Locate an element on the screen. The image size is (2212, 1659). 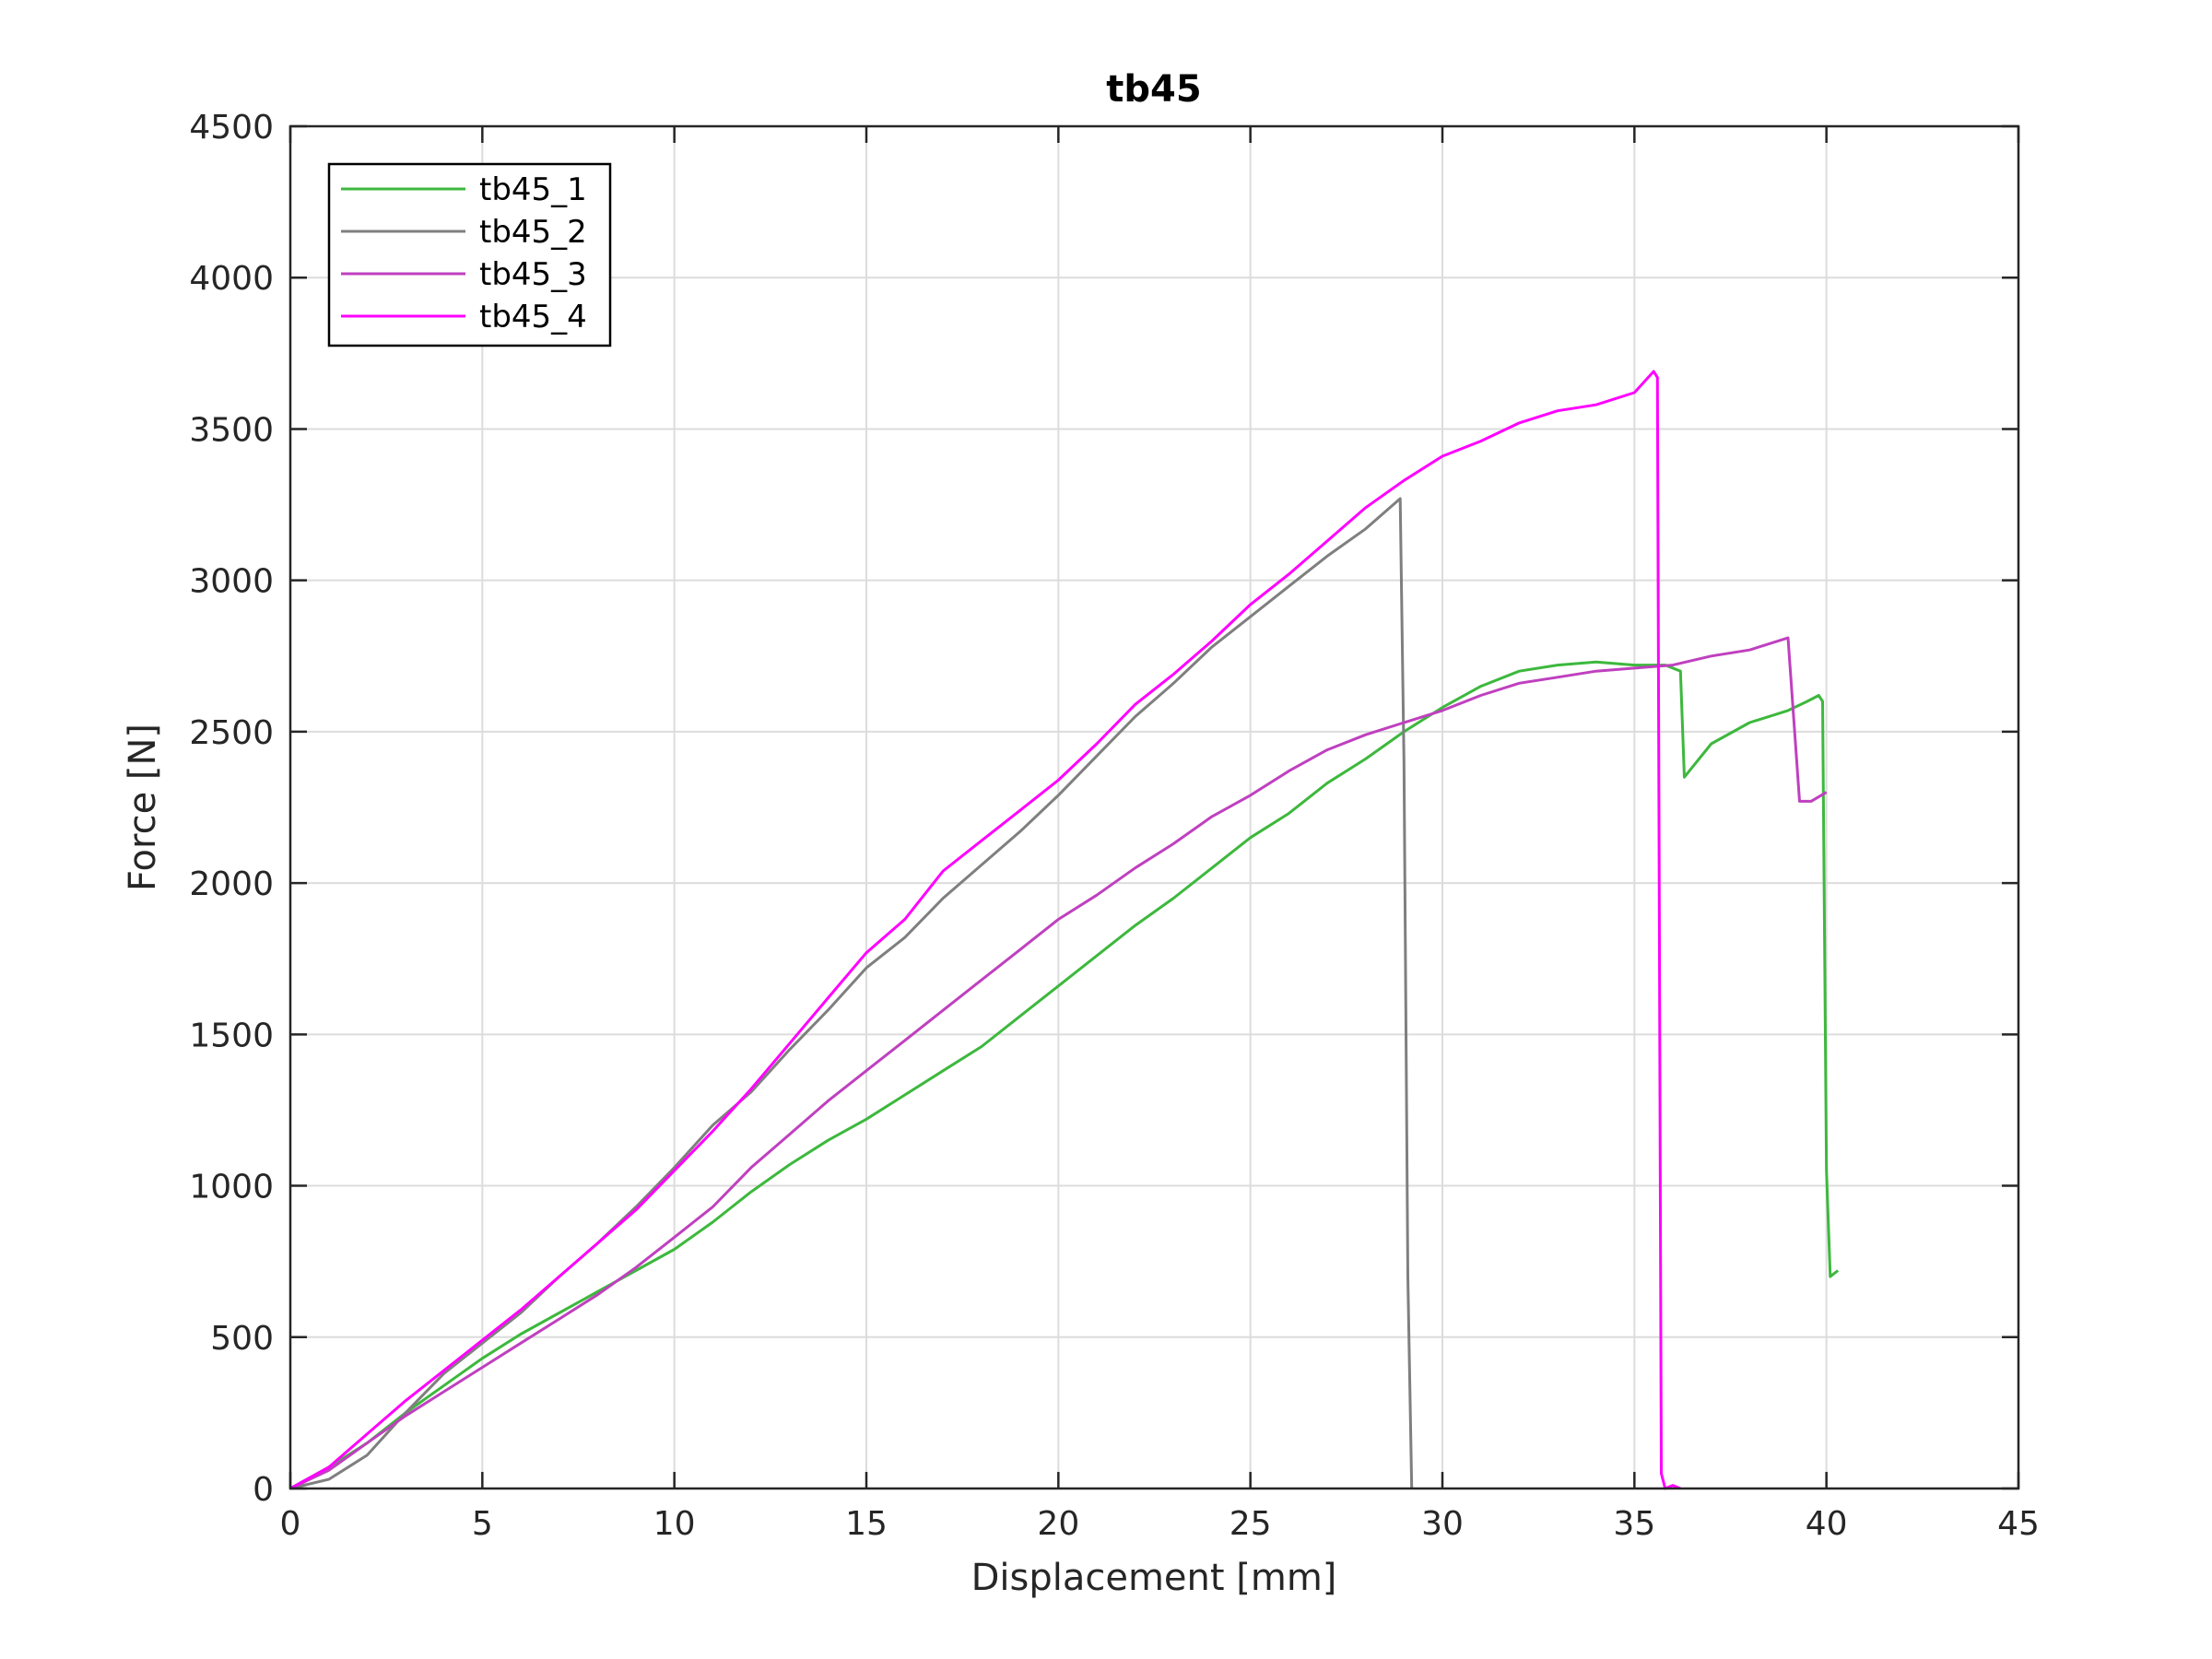
x-tick-label: 35 is located at coordinates (1634, 1524).